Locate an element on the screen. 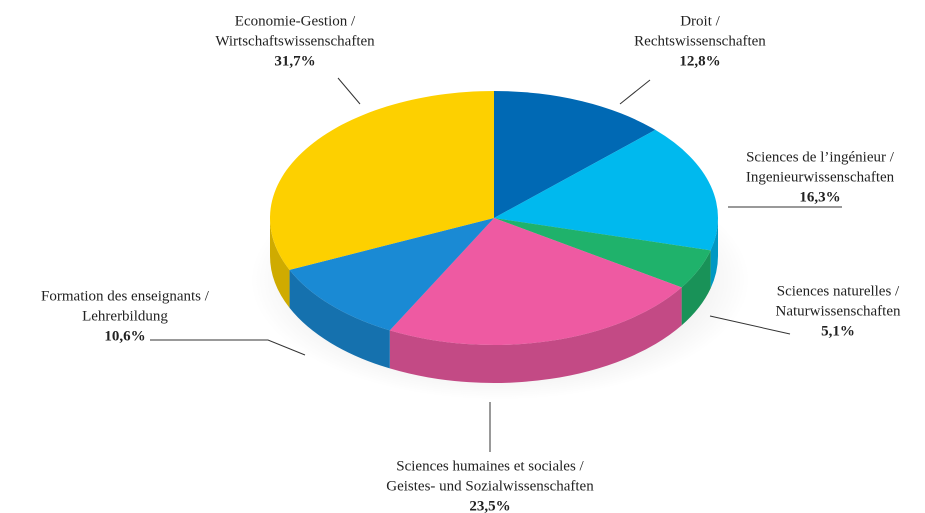 The image size is (925, 513). slice-label: Geistes- und Sozialwissenschaften is located at coordinates (490, 486).